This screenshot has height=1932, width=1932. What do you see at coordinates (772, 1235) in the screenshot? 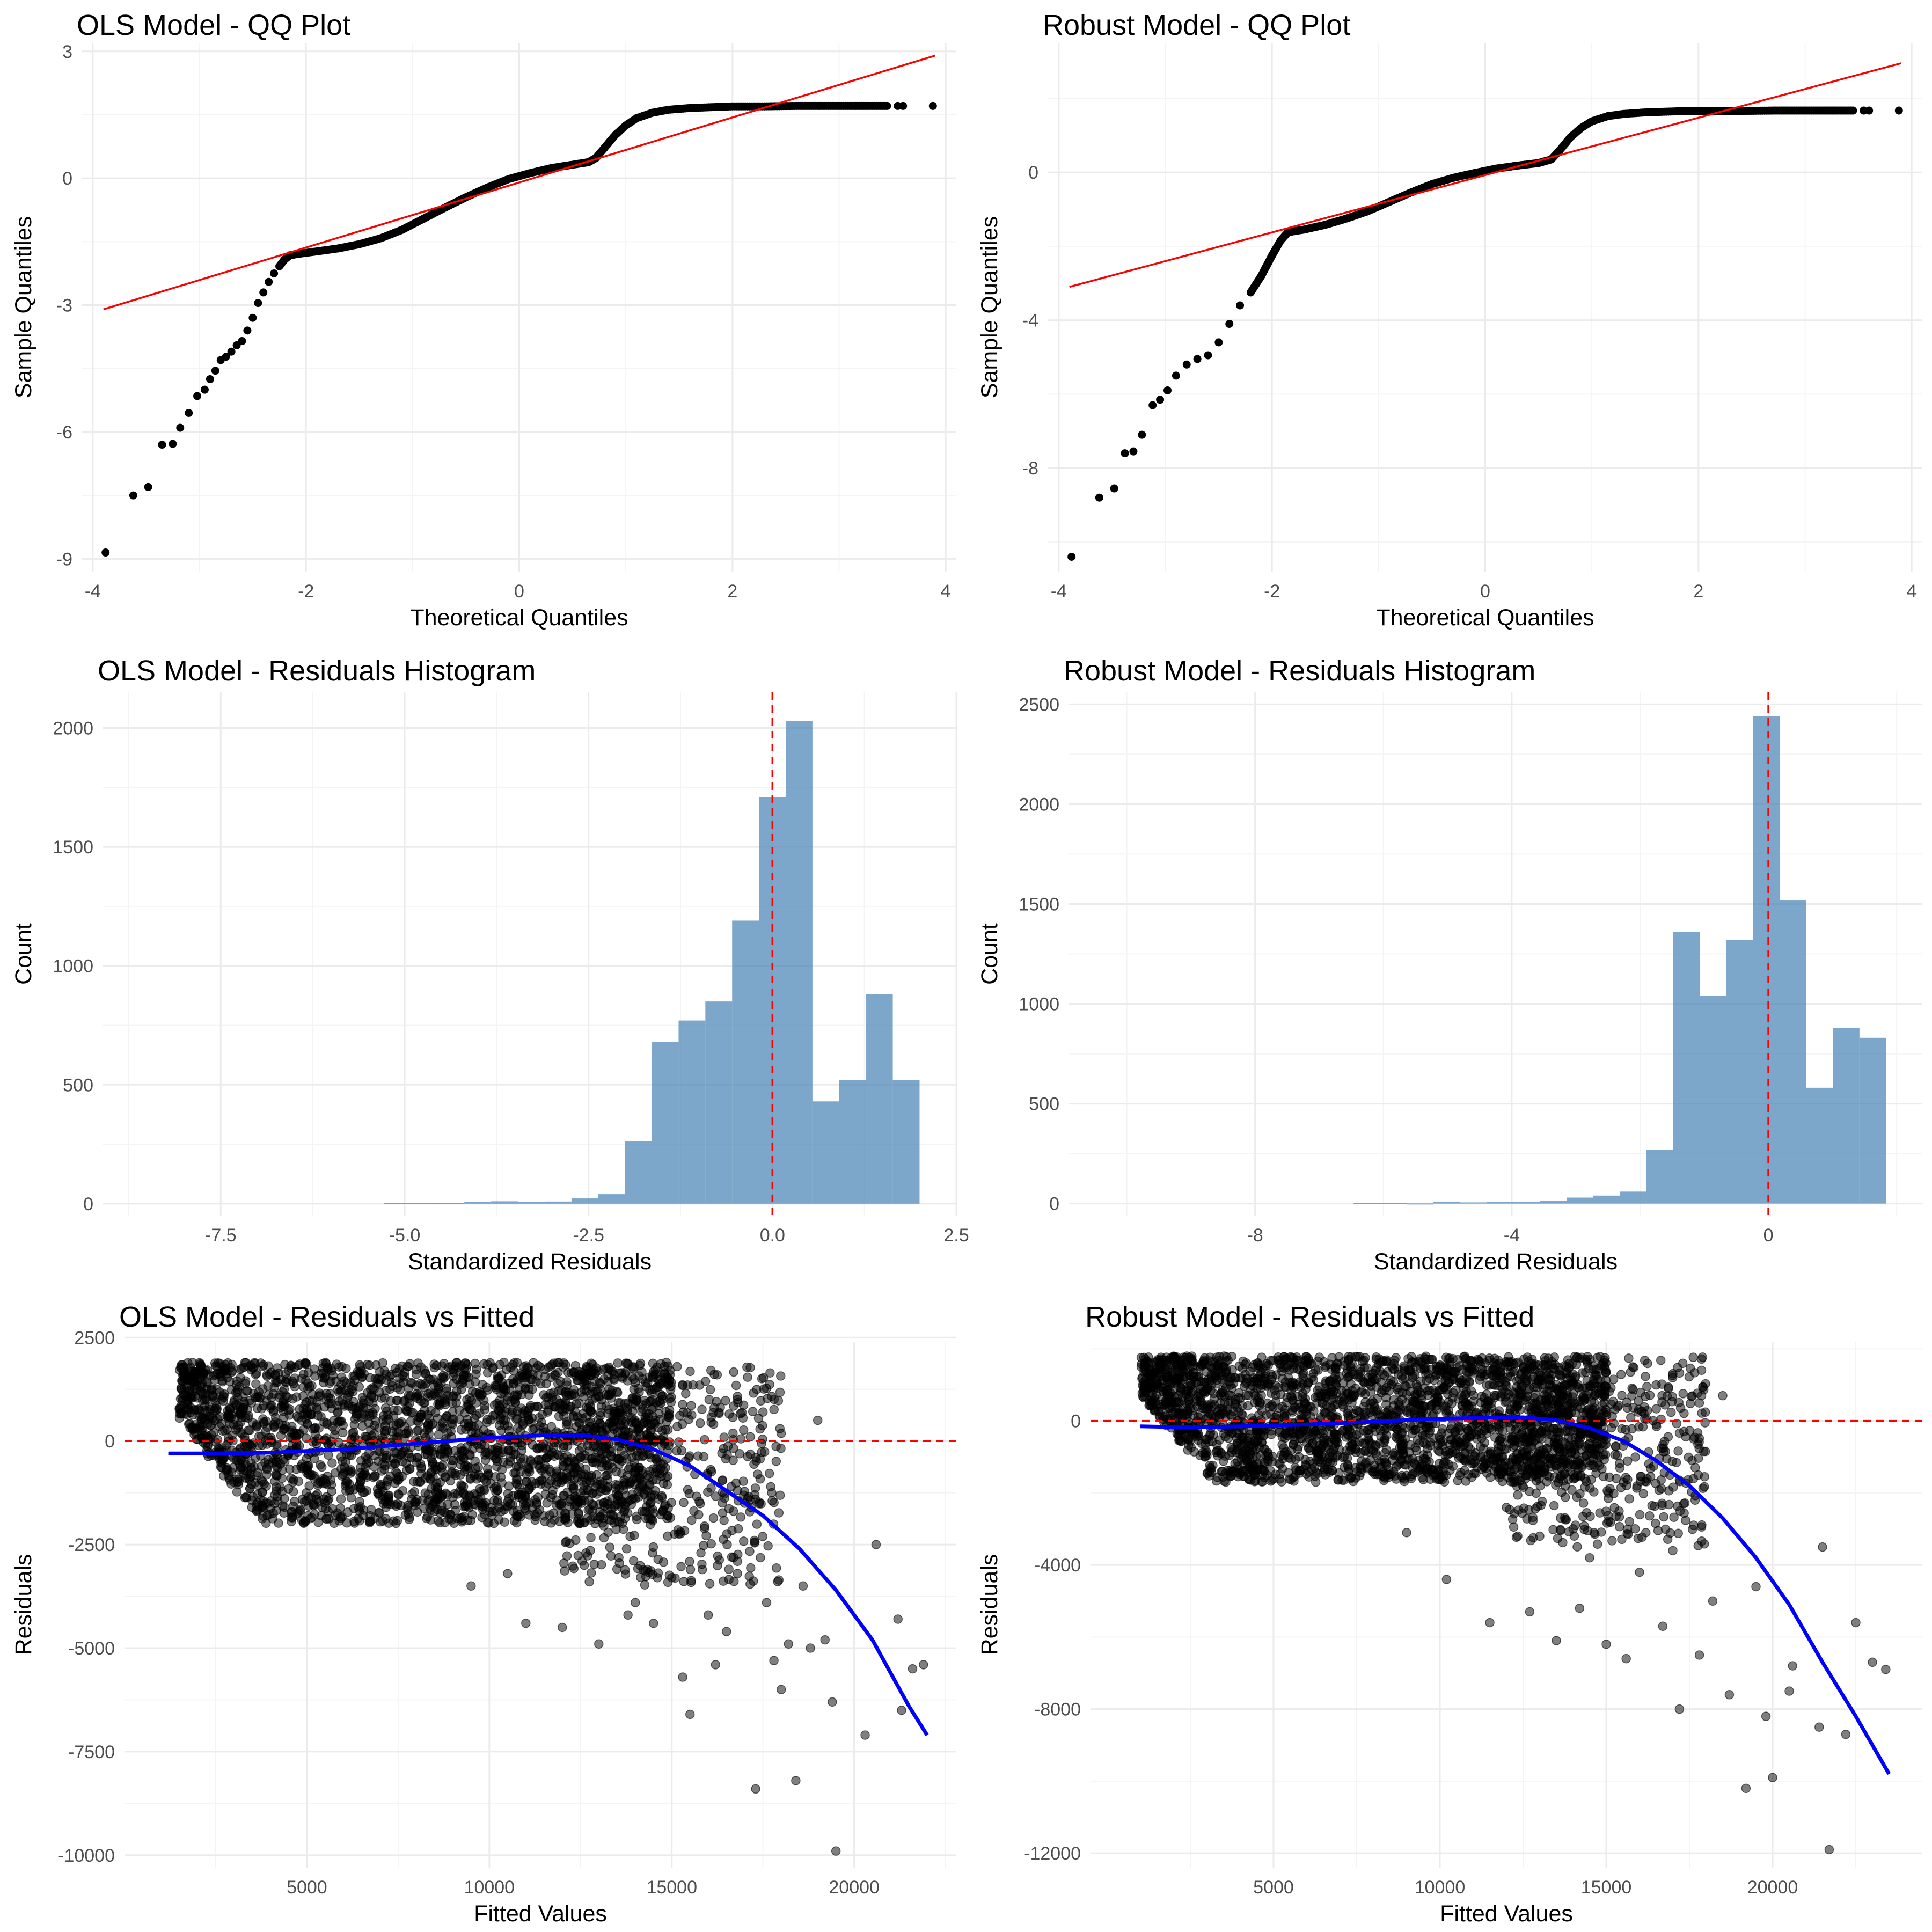
I see `x-tick-label: 0.0` at bounding box center [772, 1235].